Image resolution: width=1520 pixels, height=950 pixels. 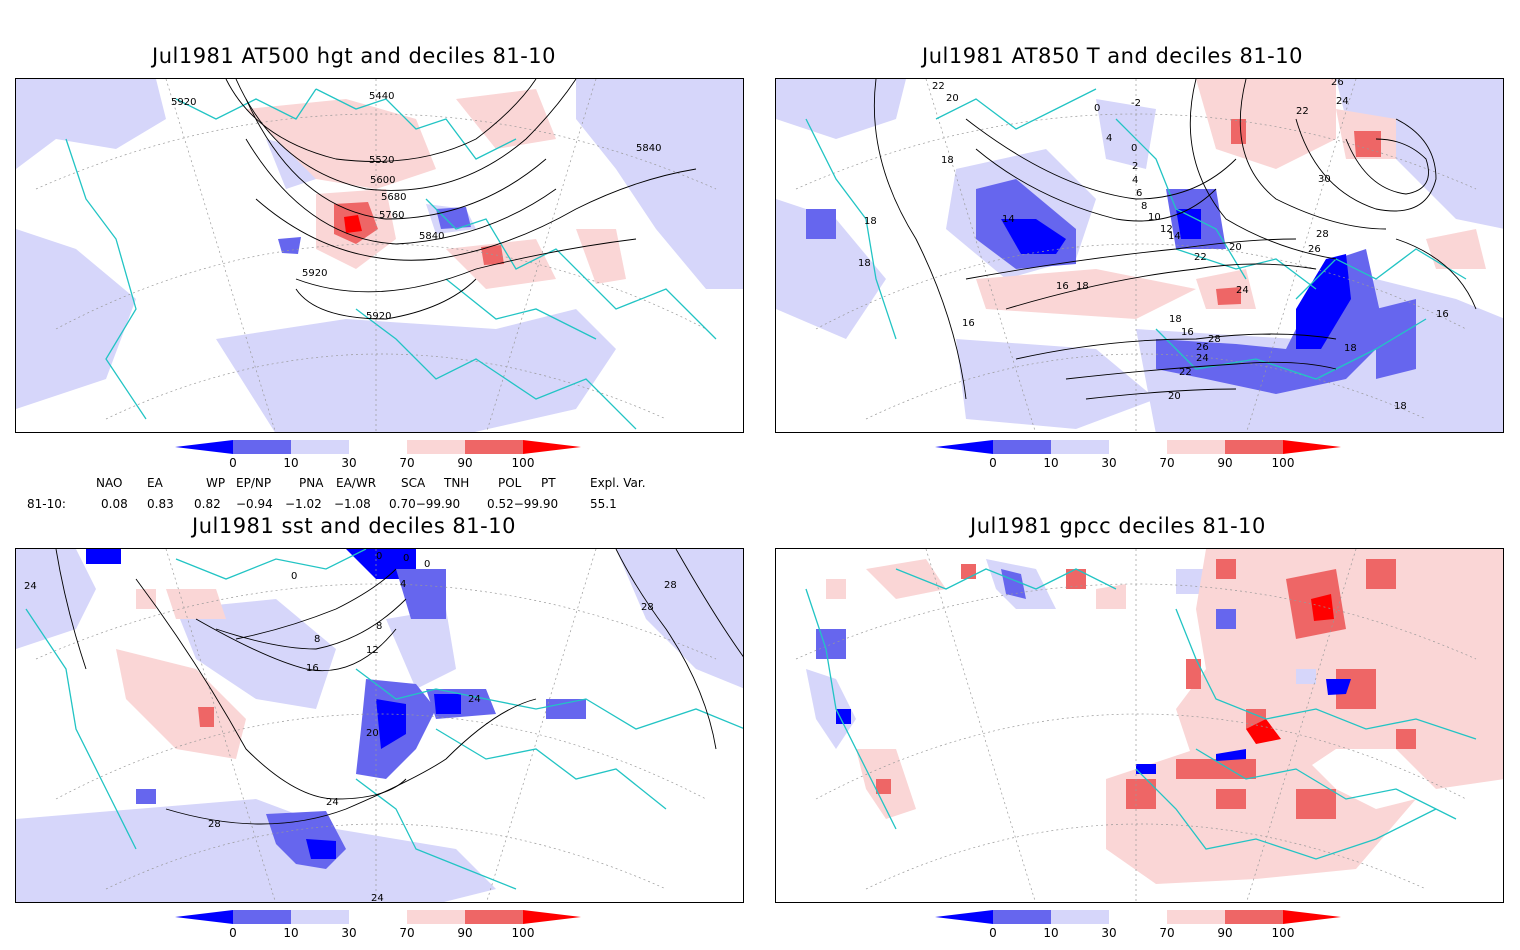 I want to click on index-value-nao: 0.08, so click(x=114, y=504).